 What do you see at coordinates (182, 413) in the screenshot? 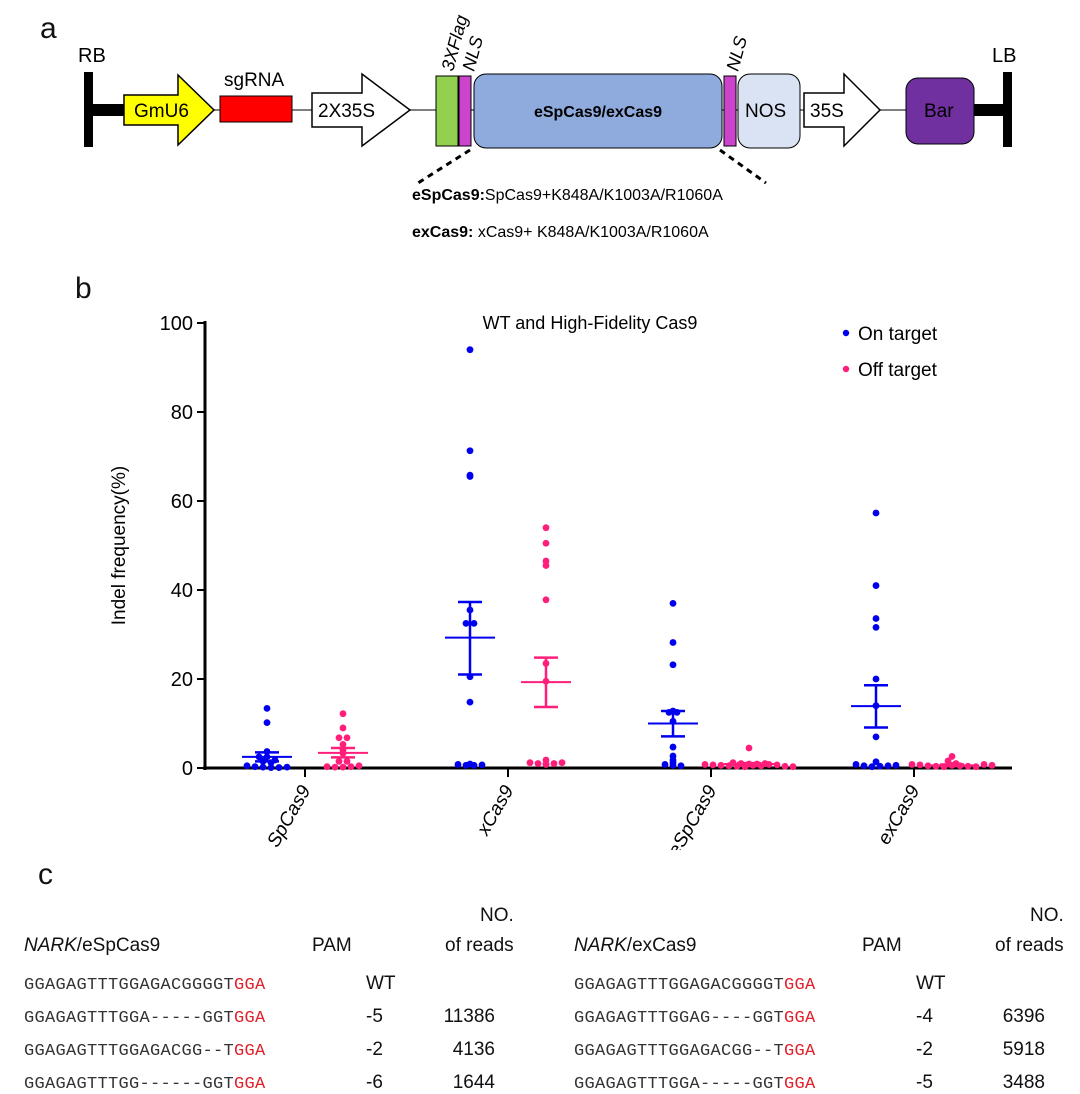
I see `y-tick-label: 80` at bounding box center [182, 413].